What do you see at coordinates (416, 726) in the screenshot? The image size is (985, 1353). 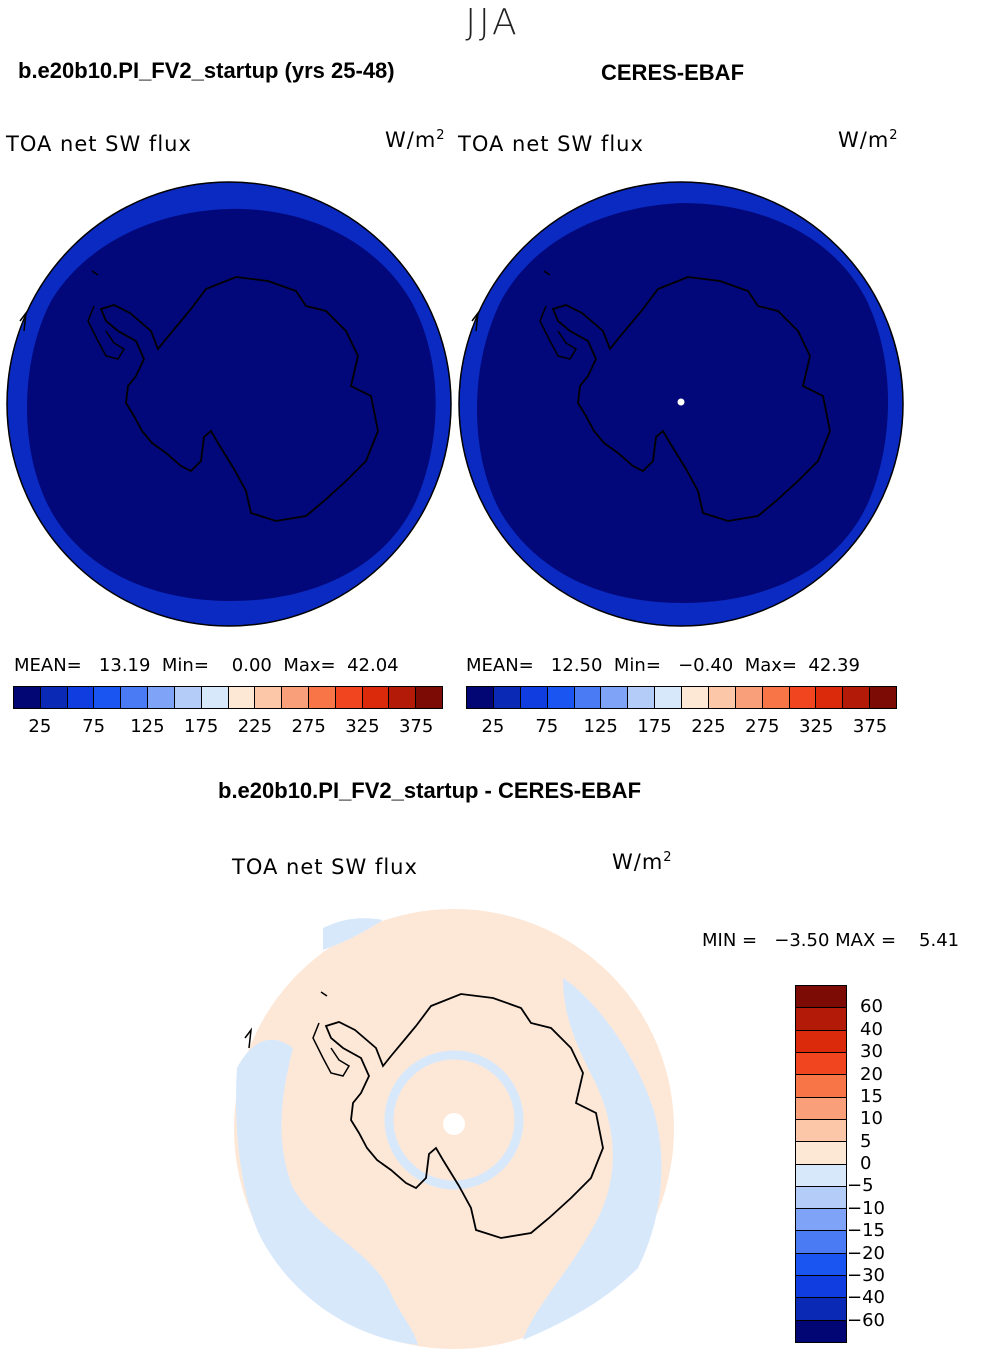 I see `colorbar-tick-label: 375` at bounding box center [416, 726].